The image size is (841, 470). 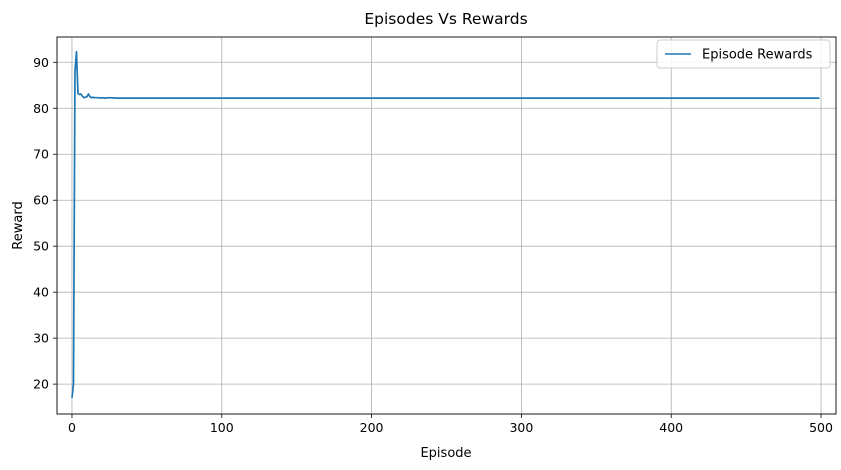 I want to click on x-tick-label: 0, so click(x=72, y=427).